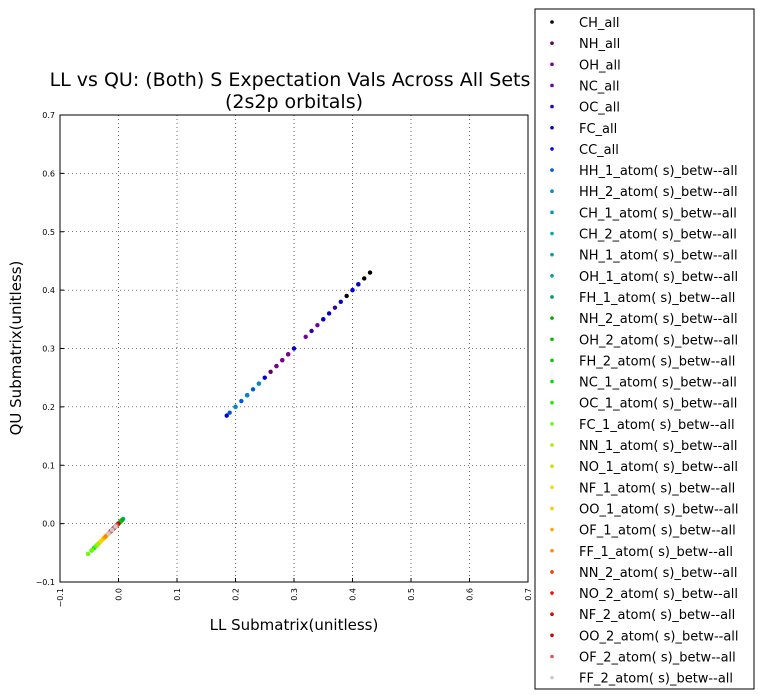 The width and height of the screenshot is (763, 698). What do you see at coordinates (658, 235) in the screenshot?
I see `legend-label: CH_2_atom( s)_betw--all` at bounding box center [658, 235].